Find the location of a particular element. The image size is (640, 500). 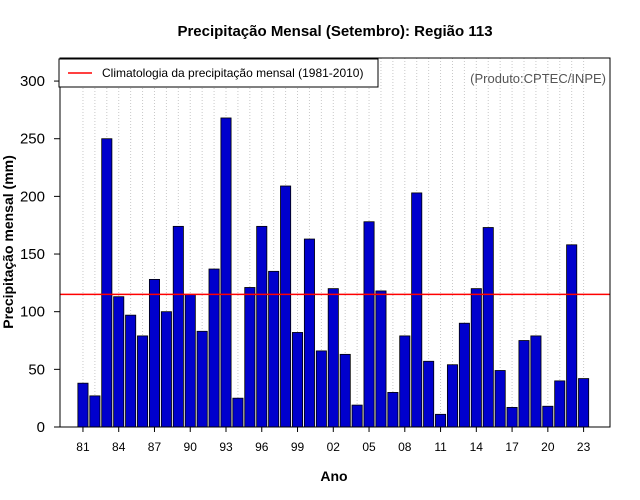

x-tick-label: 05 is located at coordinates (369, 447).